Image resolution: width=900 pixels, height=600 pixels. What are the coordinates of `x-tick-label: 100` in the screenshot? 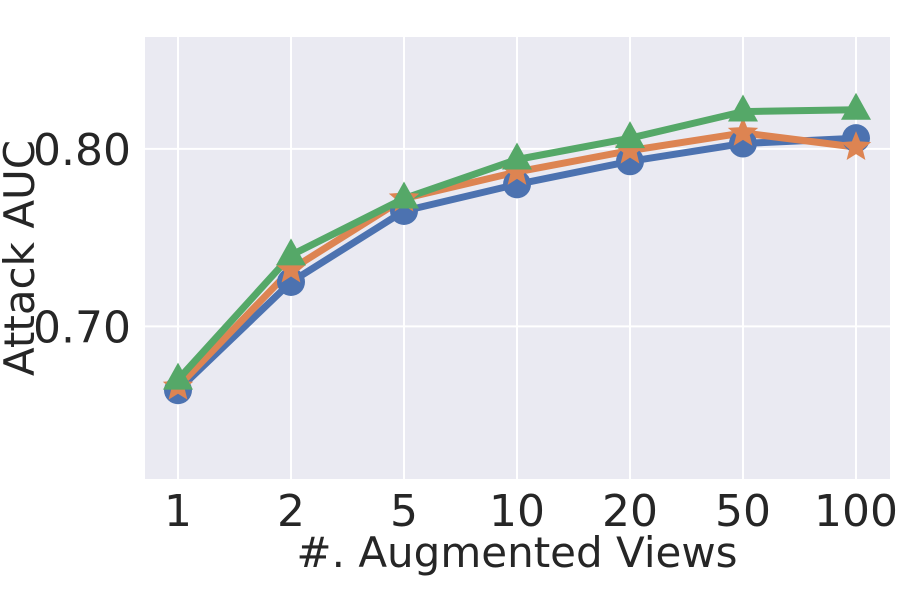 It's located at (856, 511).